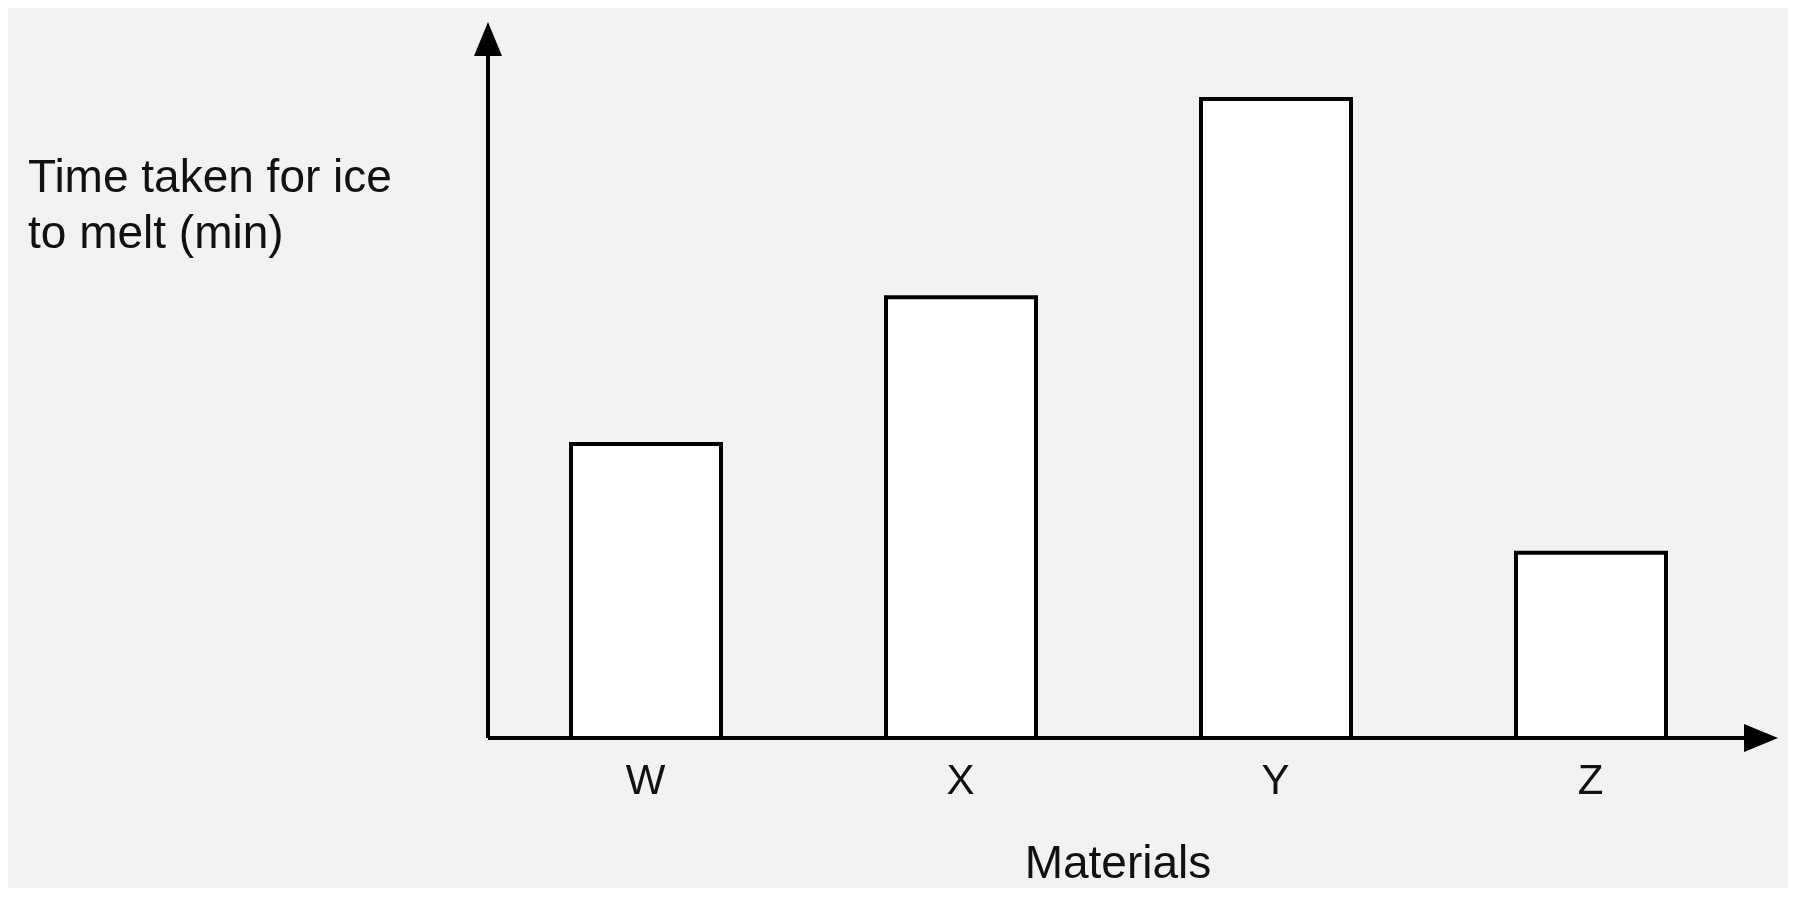 The height and width of the screenshot is (903, 1798). Describe the element at coordinates (1118, 862) in the screenshot. I see `x-axis-title: Materials` at that location.